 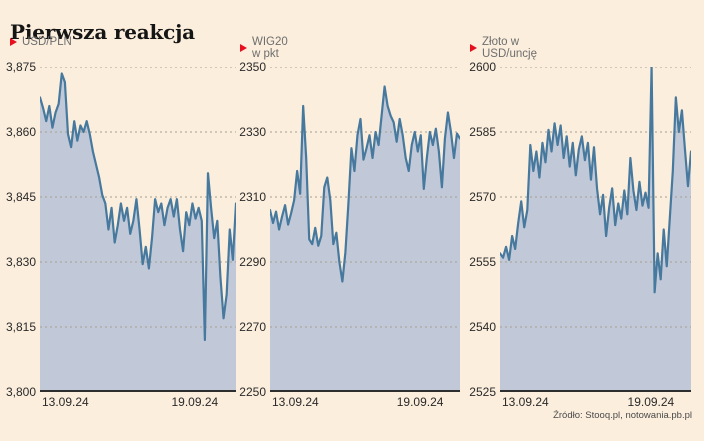 What do you see at coordinates (482, 262) in the screenshot?
I see `y-tick-label: 2555` at bounding box center [482, 262].